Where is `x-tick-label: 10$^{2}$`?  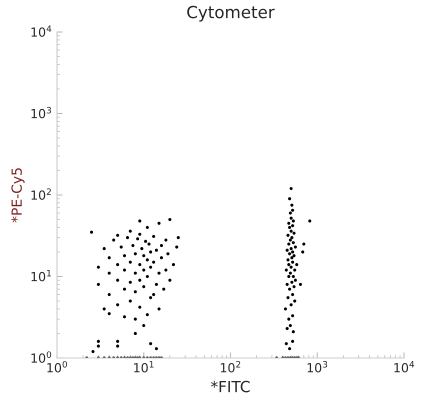 x-tick-label: 10$^{2}$ is located at coordinates (230, 366).